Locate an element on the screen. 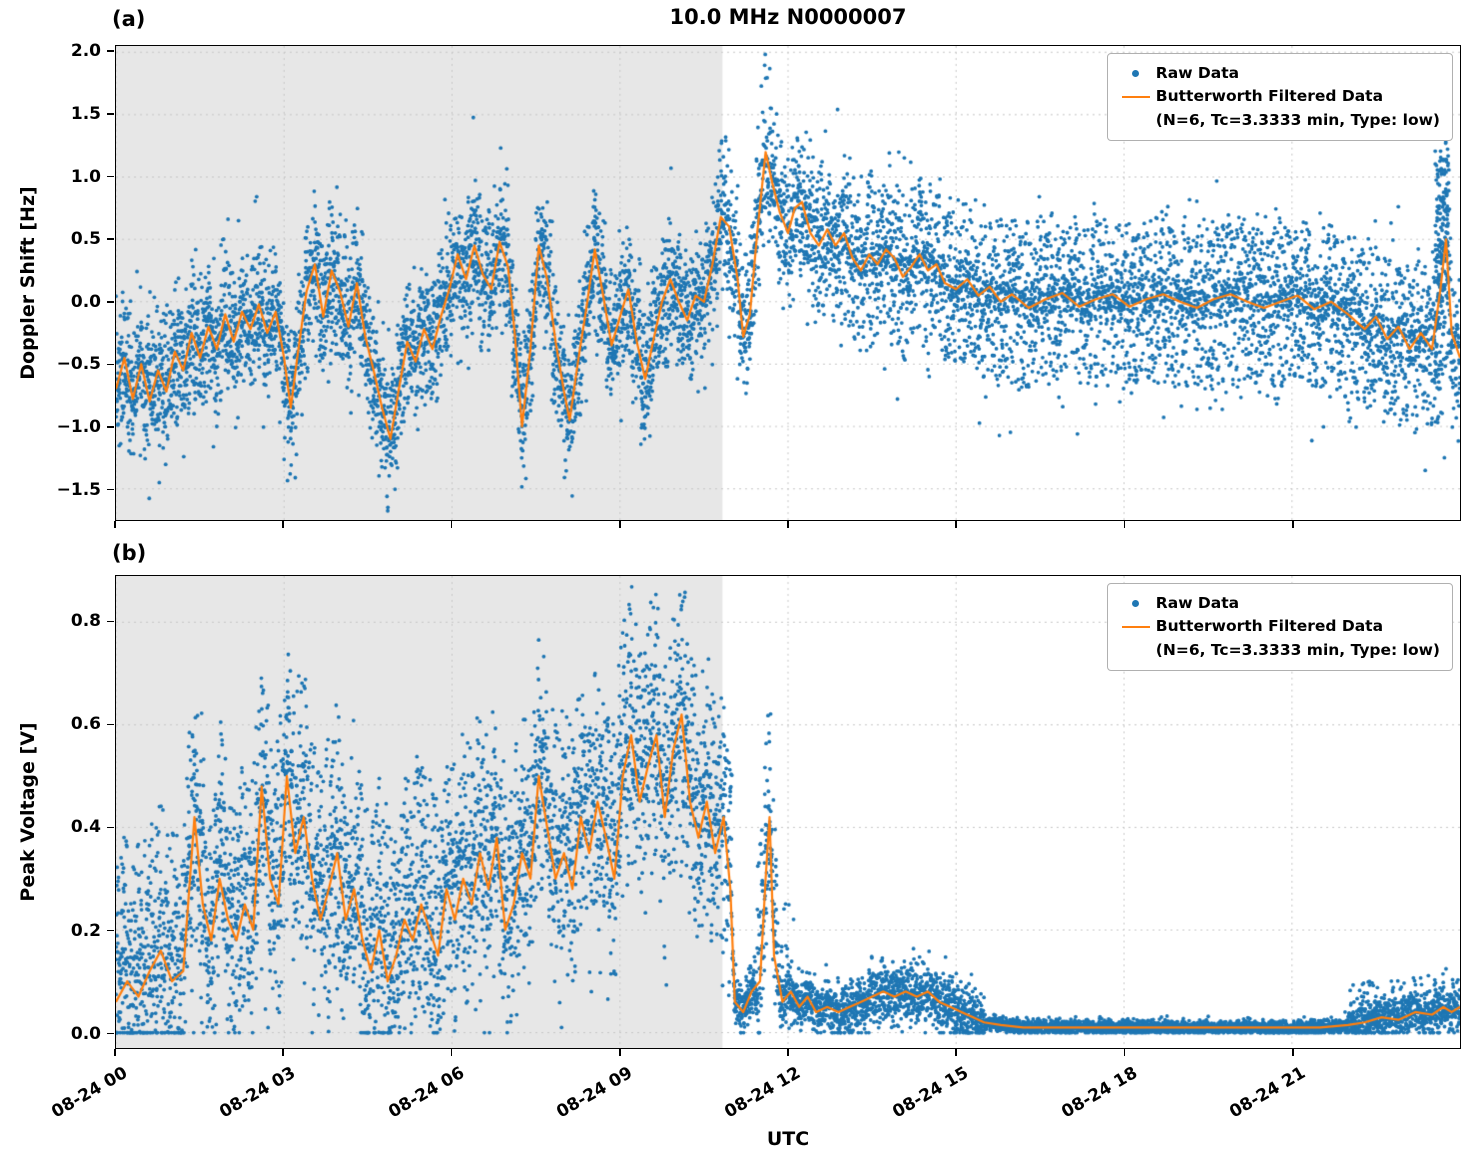 The width and height of the screenshot is (1471, 1172). y-tick-label: 0.5 is located at coordinates (85, 239).